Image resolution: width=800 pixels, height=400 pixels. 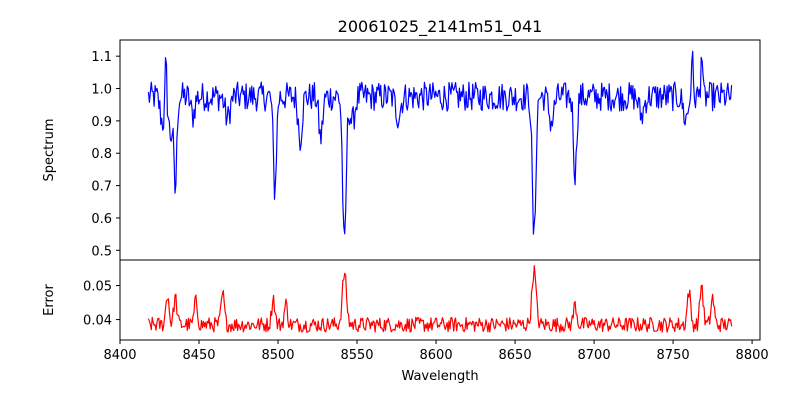 I want to click on spectrum-y-ticks: 0.5 0.6 0.7 0.8 0.9 1.0 1.1, so click(x=105, y=154).